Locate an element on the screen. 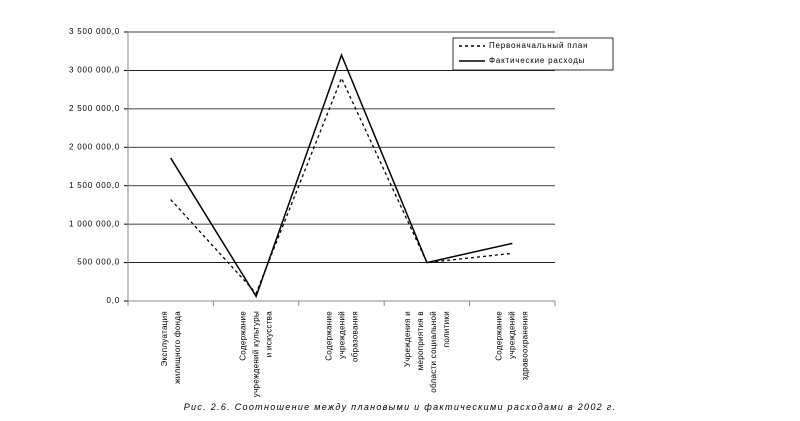 The width and height of the screenshot is (800, 421). y-tick-label: 1 500 000,0 is located at coordinates (94, 185).